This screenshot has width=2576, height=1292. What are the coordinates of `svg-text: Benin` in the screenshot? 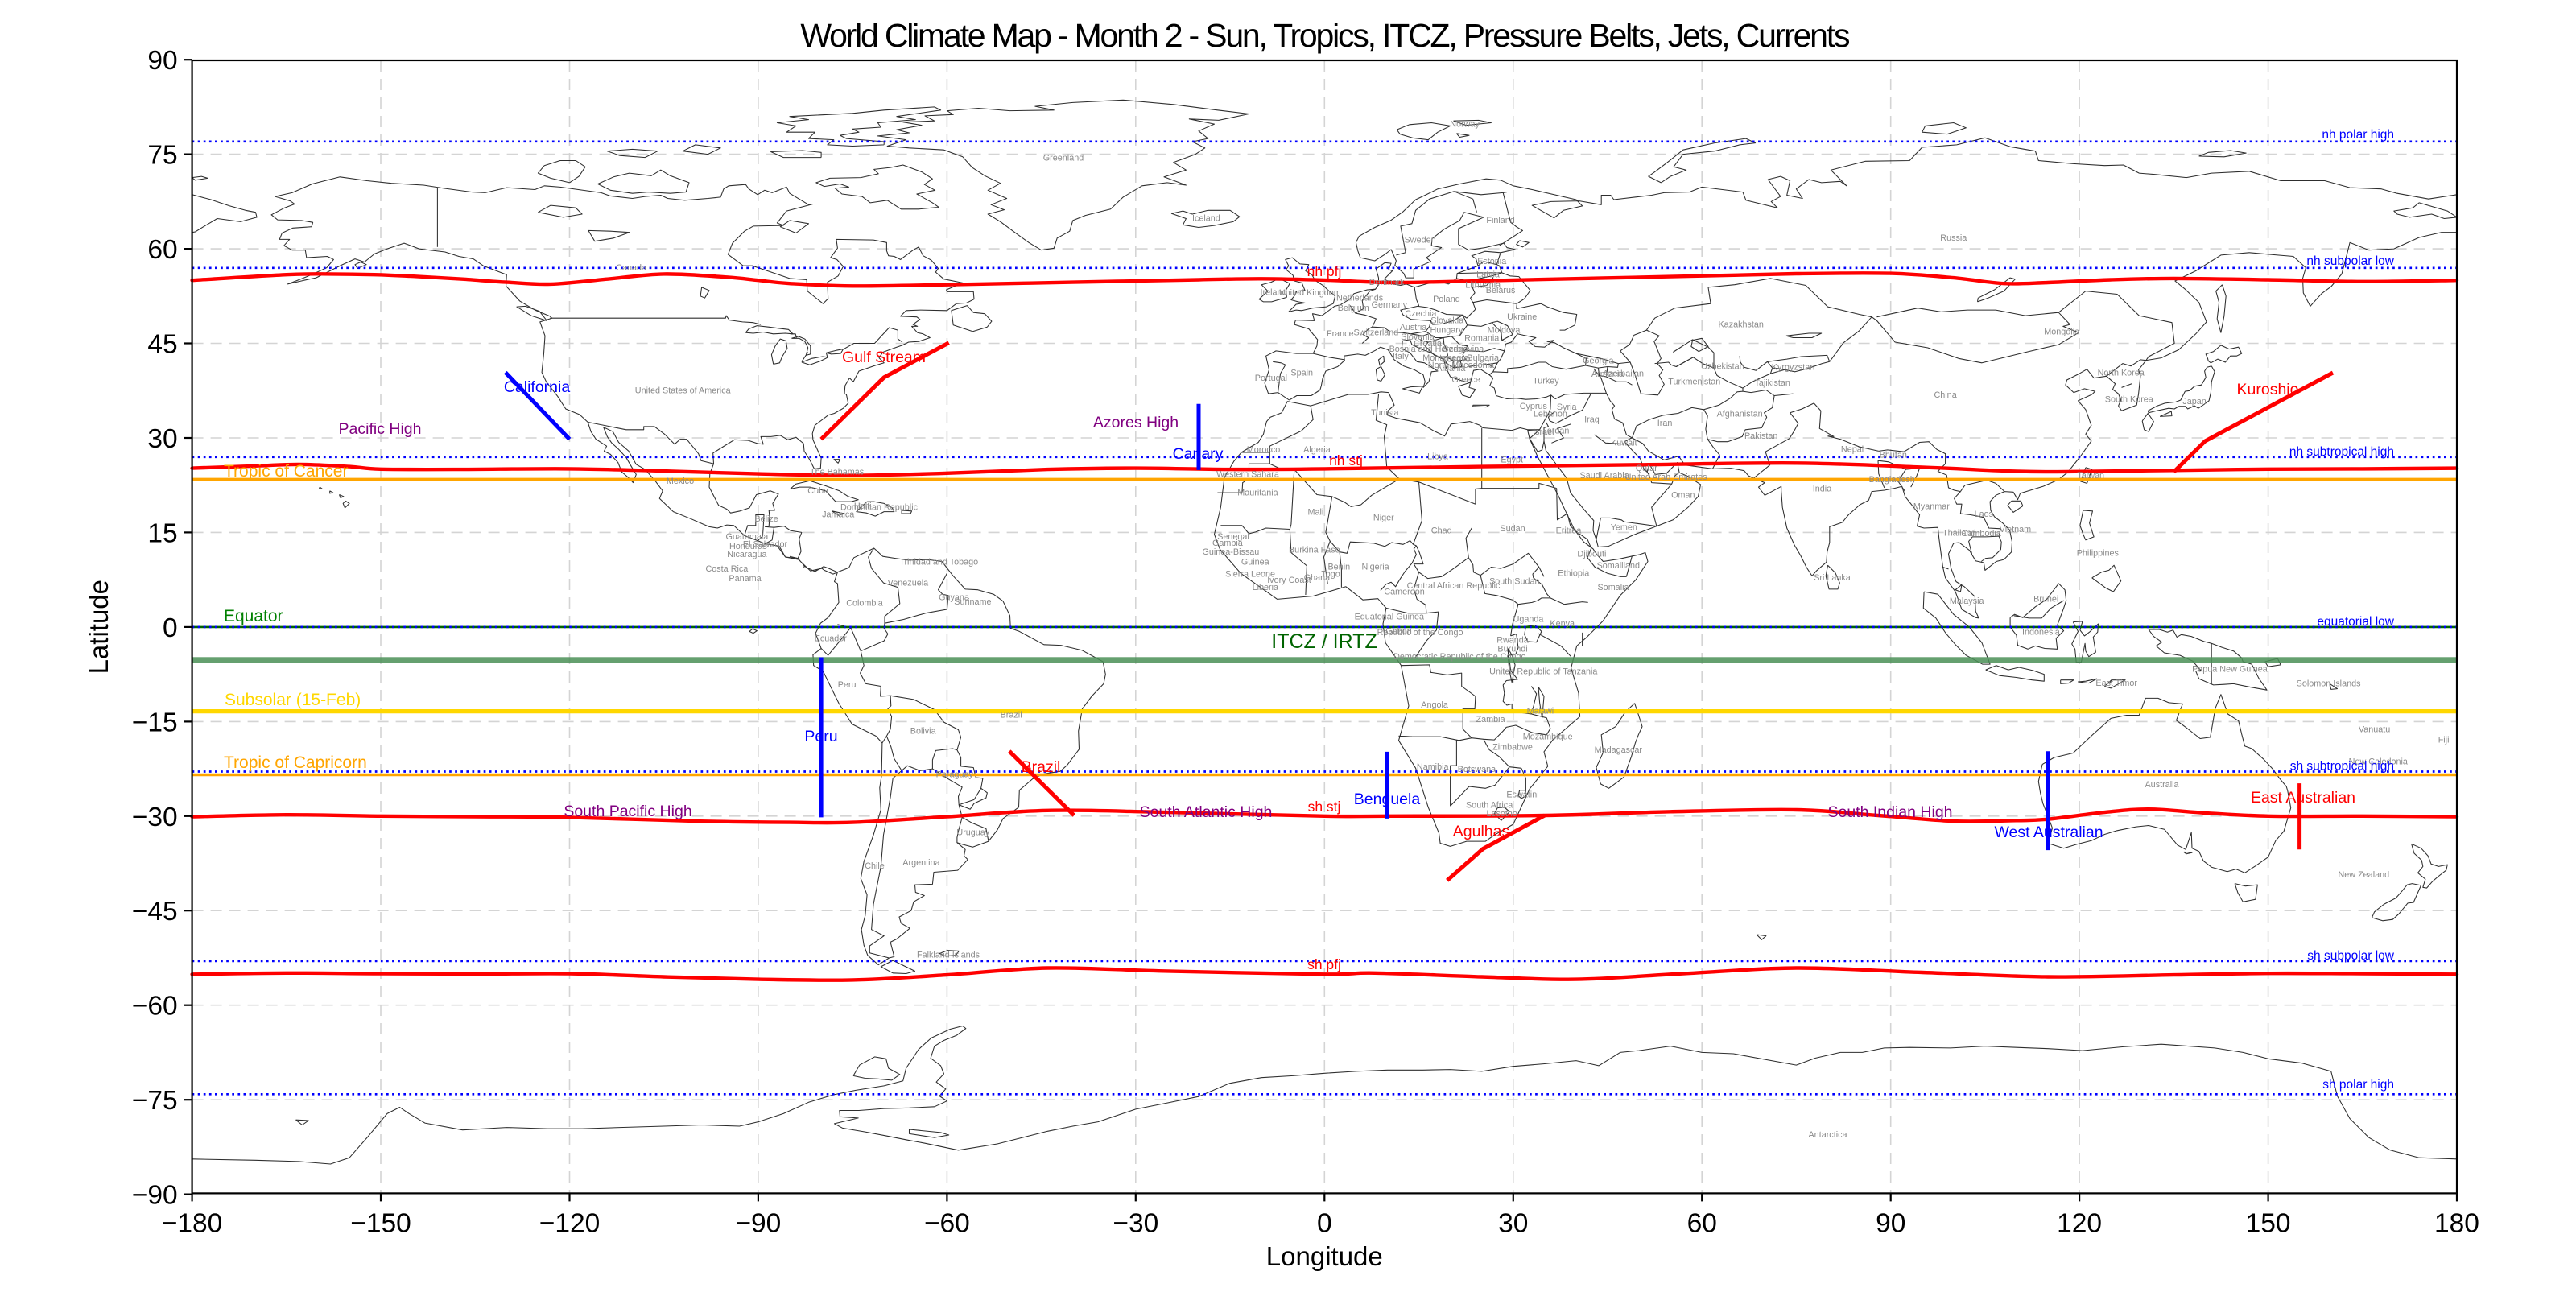 It's located at (1338, 567).